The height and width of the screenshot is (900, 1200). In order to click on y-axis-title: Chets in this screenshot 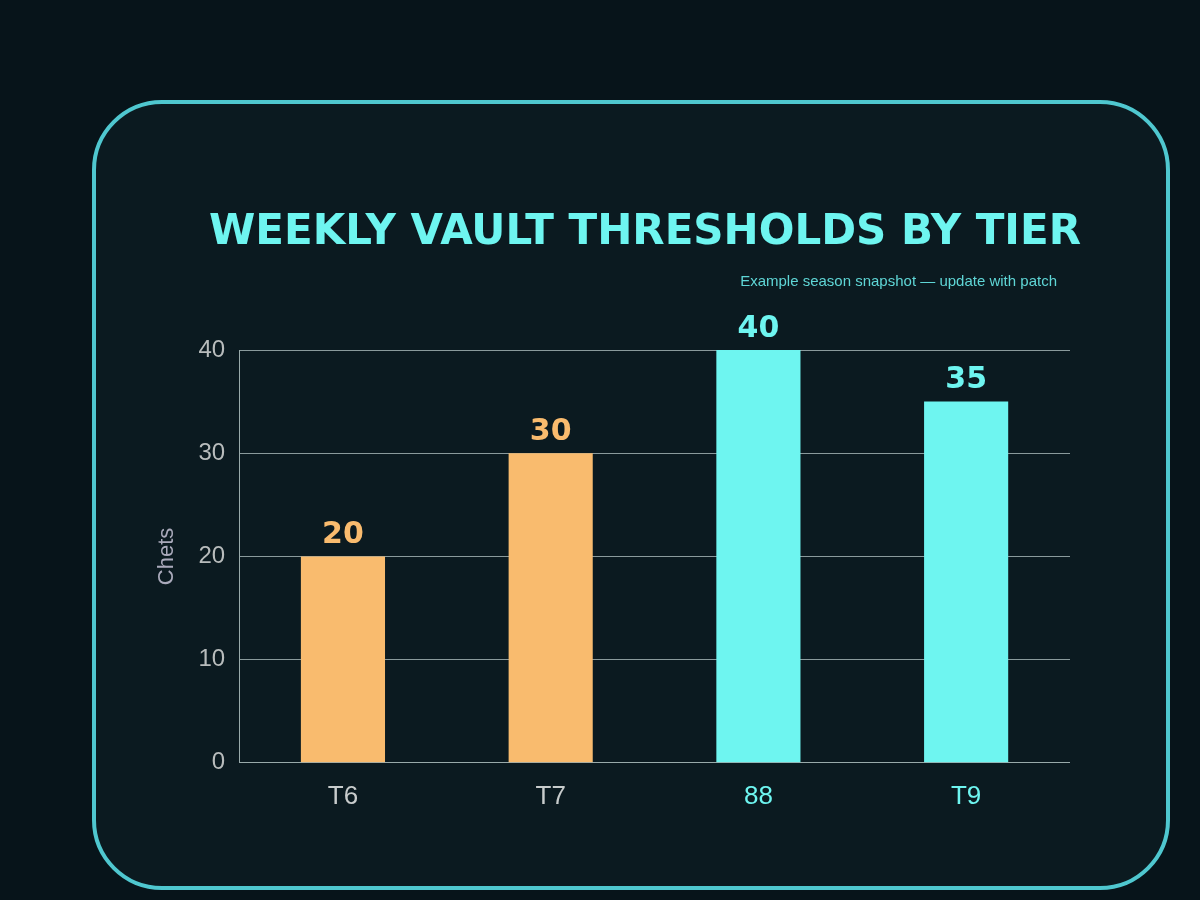, I will do `click(166, 556)`.